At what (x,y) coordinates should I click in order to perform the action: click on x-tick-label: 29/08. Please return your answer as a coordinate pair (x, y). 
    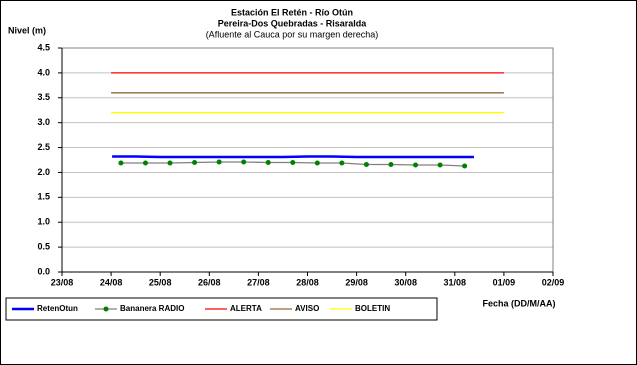
    Looking at the image, I should click on (356, 282).